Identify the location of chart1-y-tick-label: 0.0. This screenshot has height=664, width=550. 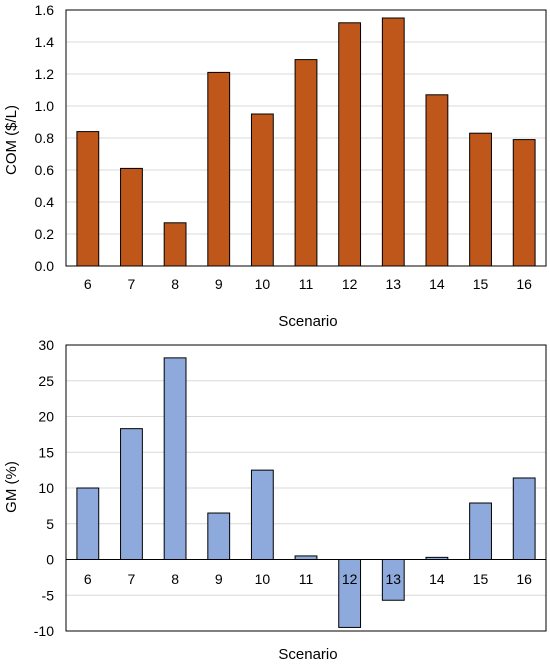
(45, 266).